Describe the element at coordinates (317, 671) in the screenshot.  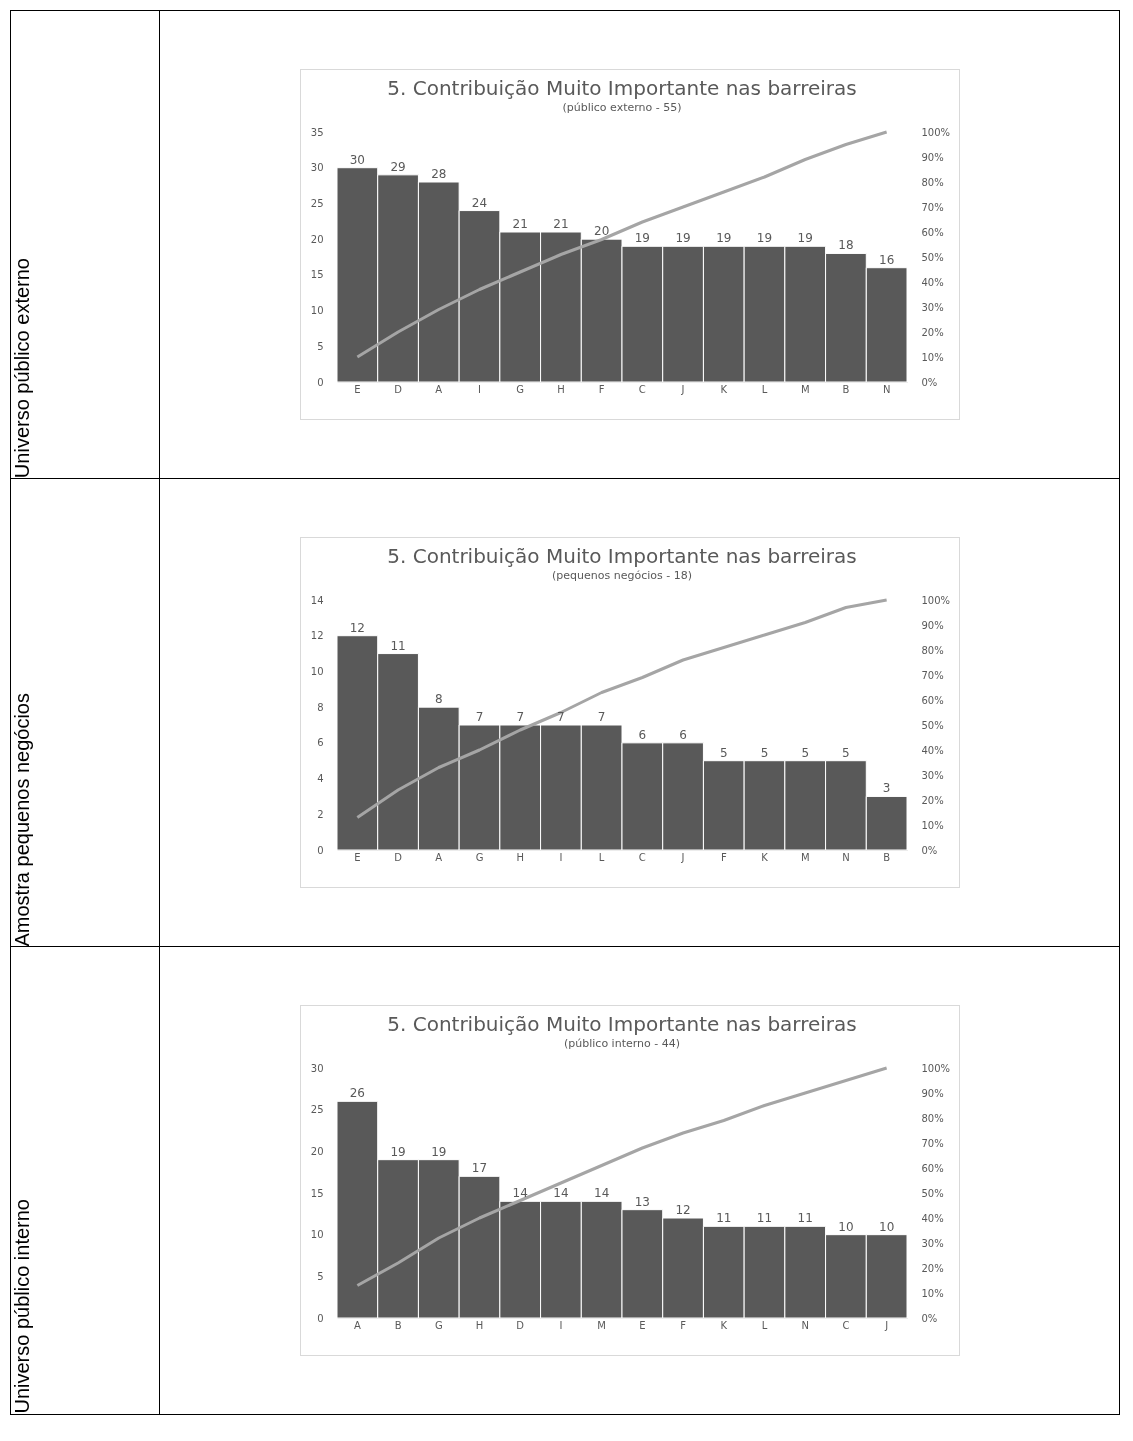
I see `y-tick-label: 10` at that location.